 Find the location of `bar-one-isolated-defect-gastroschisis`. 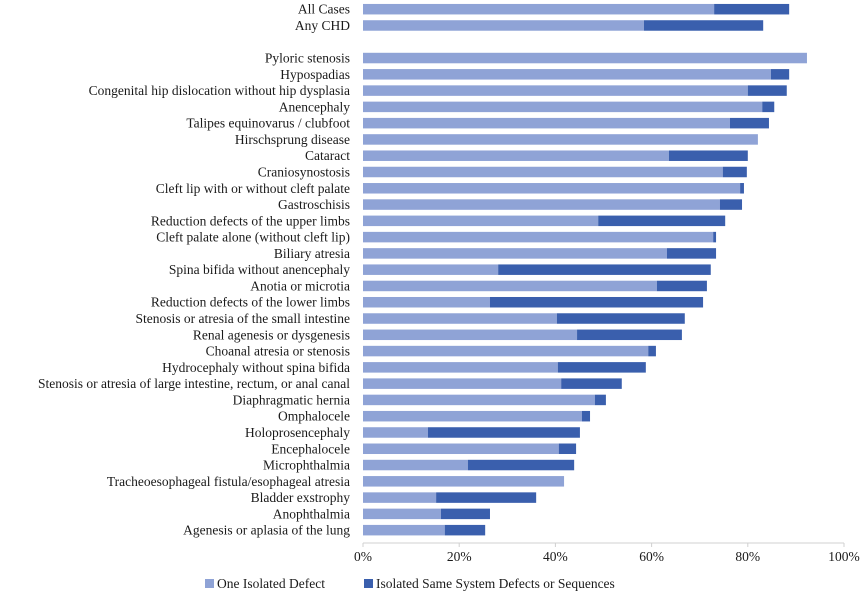

bar-one-isolated-defect-gastroschisis is located at coordinates (541, 204).